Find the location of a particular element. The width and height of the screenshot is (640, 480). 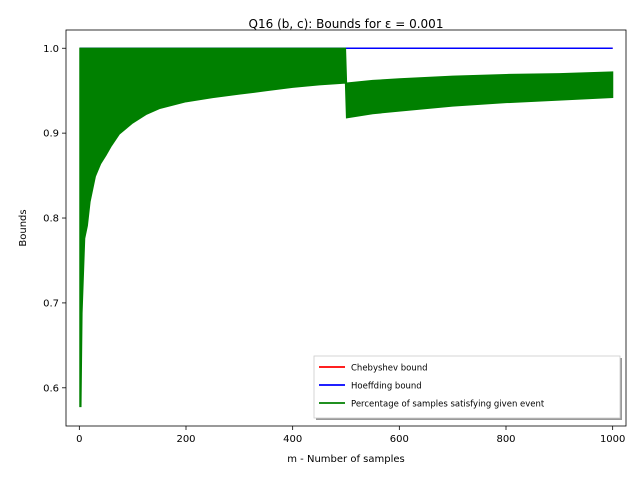

y-tick-label: 0.9 is located at coordinates (51, 134).